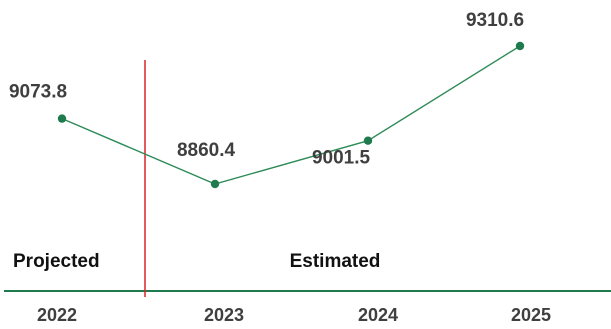 This screenshot has width=611, height=329. Describe the element at coordinates (57, 315) in the screenshot. I see `x-tick-label-2022: 2022` at that location.